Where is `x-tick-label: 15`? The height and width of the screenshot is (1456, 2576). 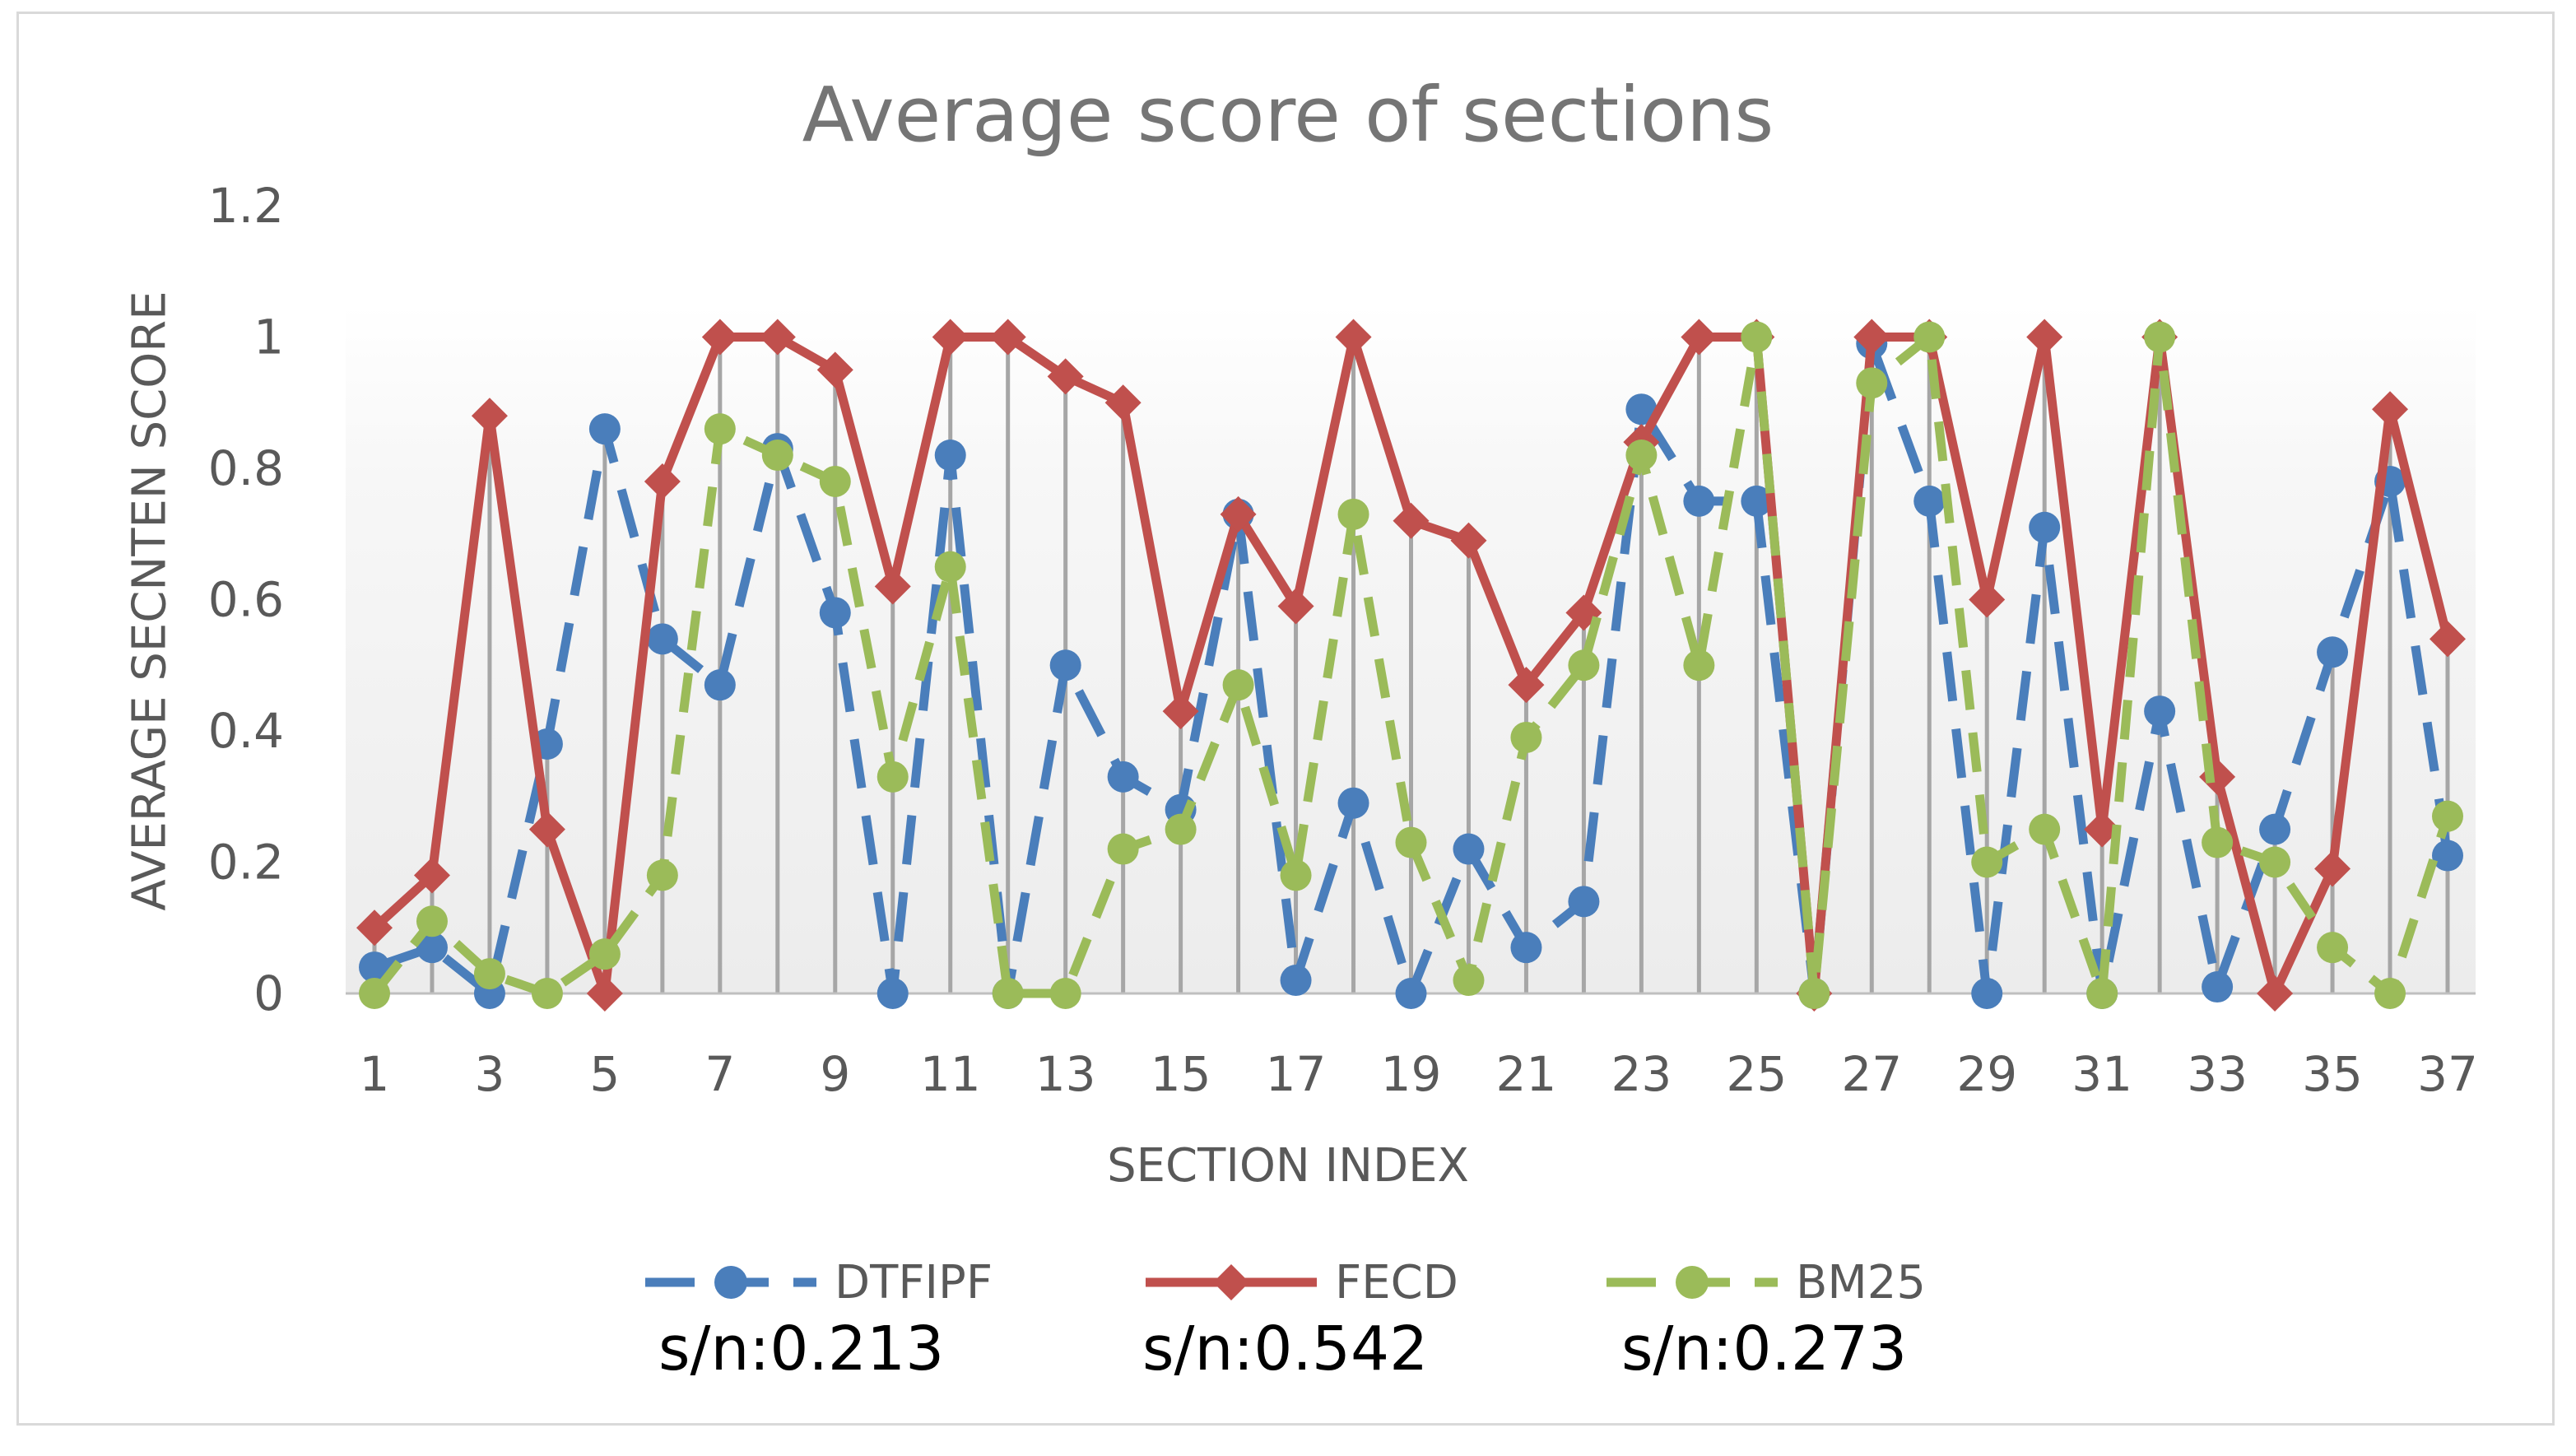 x-tick-label: 15 is located at coordinates (1181, 1074).